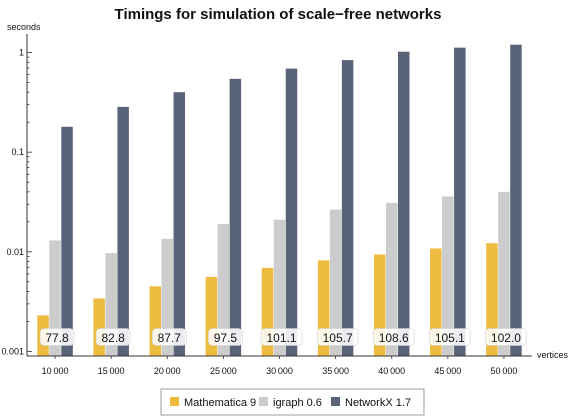  I want to click on legend: Mathematica 9 igraph 0.6 NetworkX 1.7, so click(292, 402).